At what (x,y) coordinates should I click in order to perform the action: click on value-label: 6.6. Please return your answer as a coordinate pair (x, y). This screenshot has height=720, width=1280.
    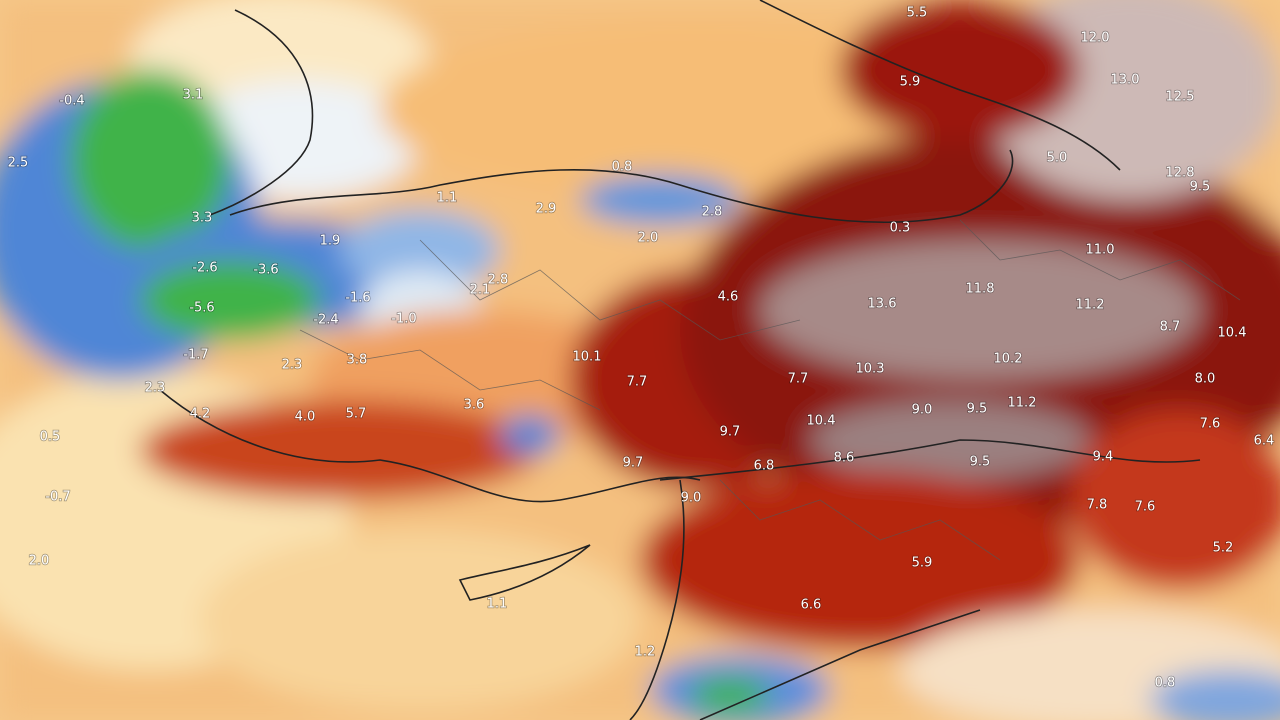
    Looking at the image, I should click on (811, 605).